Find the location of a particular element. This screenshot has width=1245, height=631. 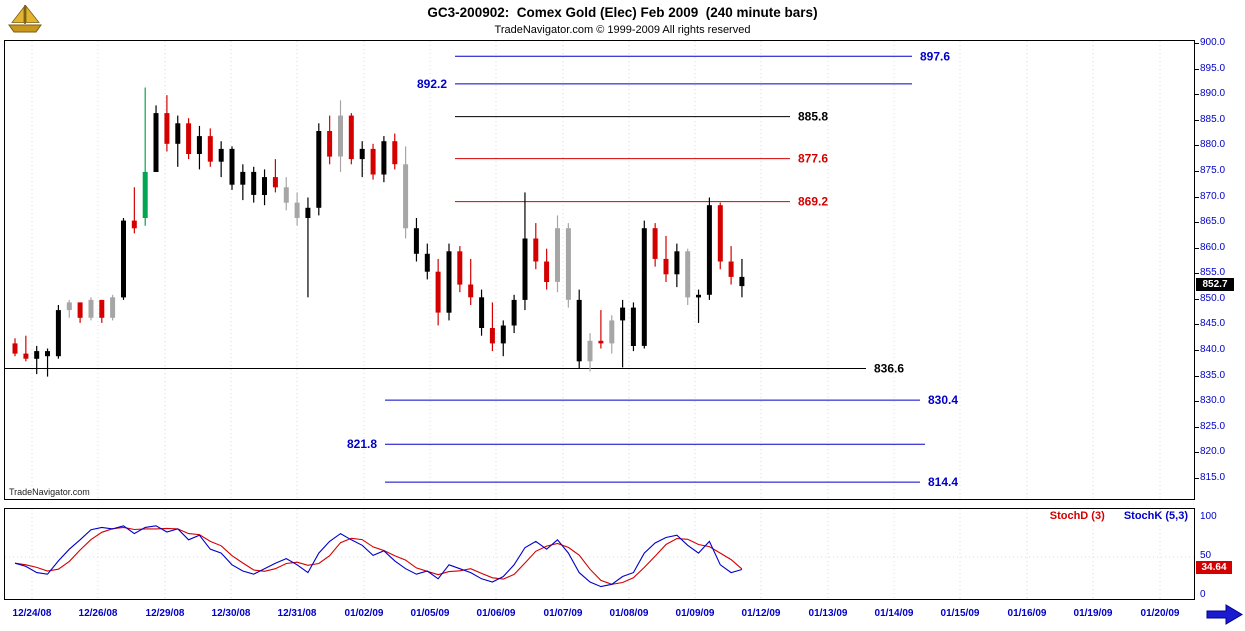

price-level-label: 814.4 is located at coordinates (943, 482).